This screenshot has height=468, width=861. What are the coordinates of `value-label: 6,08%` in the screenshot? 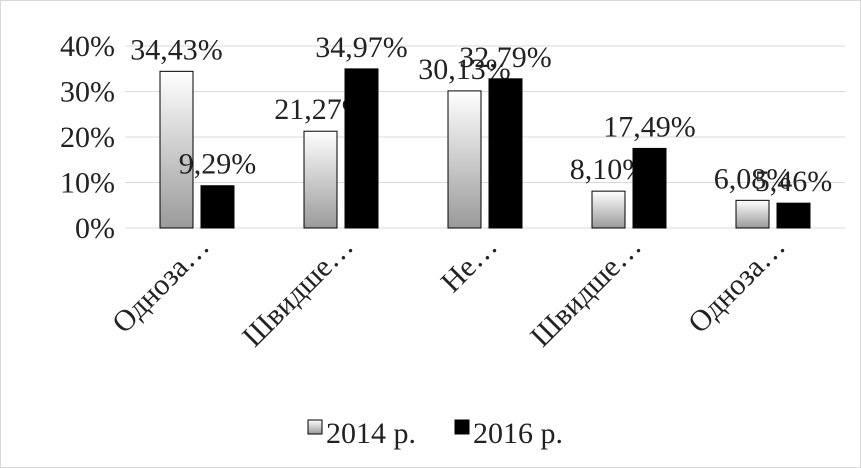 It's located at (753, 178).